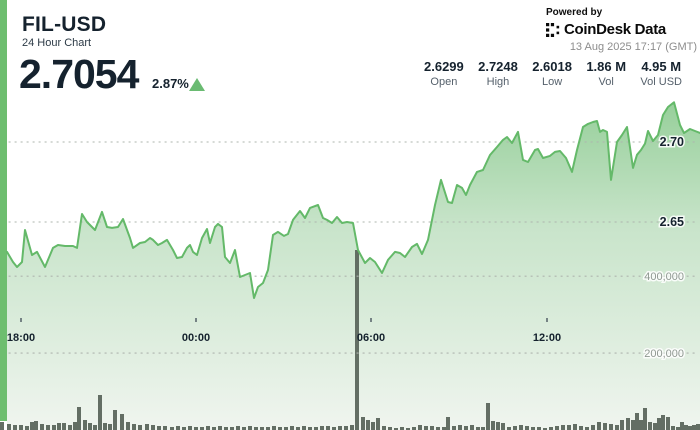 This screenshot has height=430, width=700. Describe the element at coordinates (664, 248) in the screenshot. I see `value-axis-labels: 2.70 2.65 400,000 200,000` at that location.